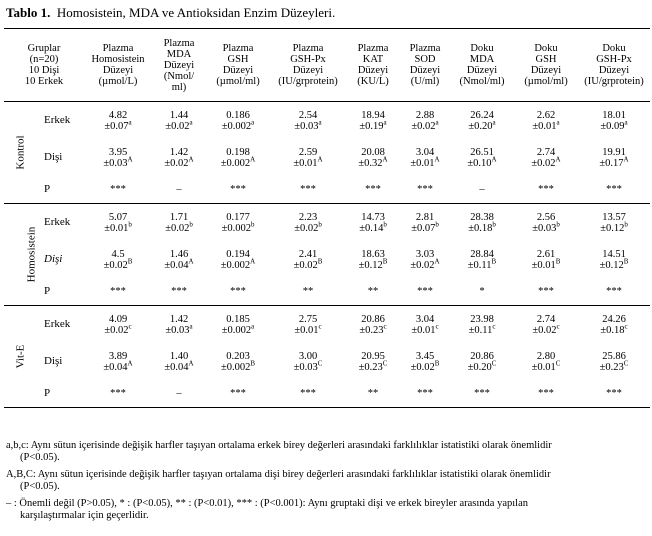 The width and height of the screenshot is (652, 536). What do you see at coordinates (614, 48) in the screenshot?
I see `header-line: Doku` at bounding box center [614, 48].